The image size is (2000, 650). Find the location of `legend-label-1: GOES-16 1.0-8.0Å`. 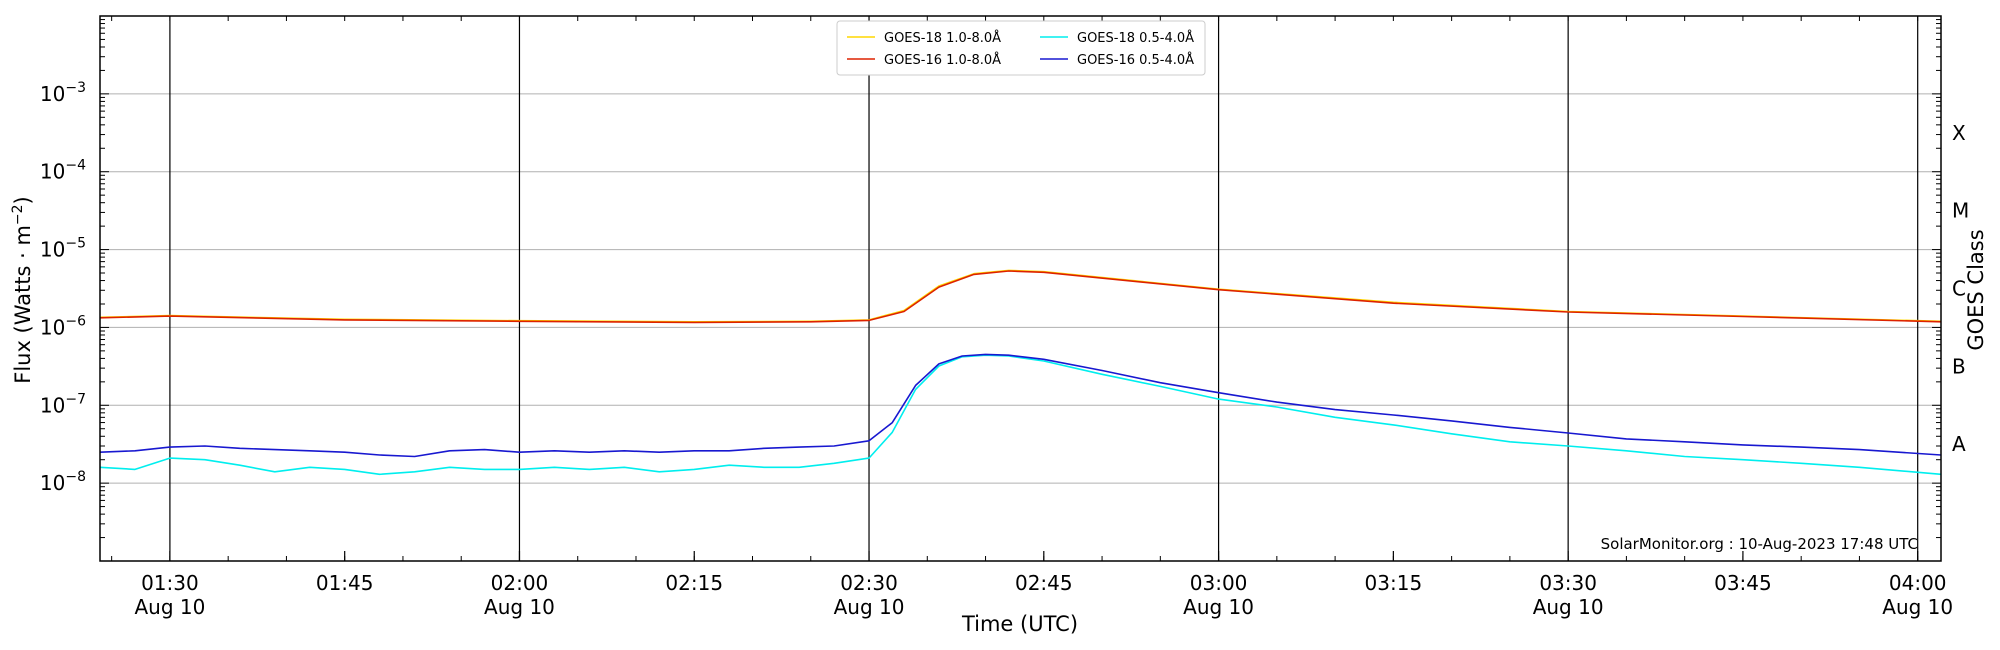

legend-label-1: GOES-16 1.0-8.0Å is located at coordinates (942, 60).